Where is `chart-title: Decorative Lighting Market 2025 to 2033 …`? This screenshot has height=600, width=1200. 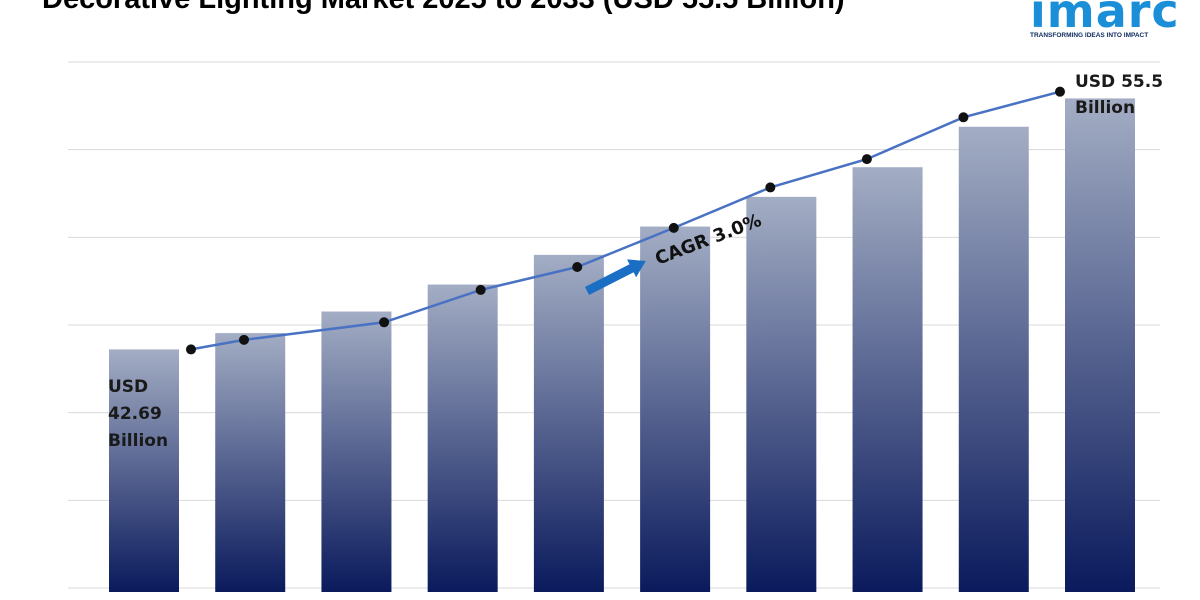 chart-title: Decorative Lighting Market 2025 to 2033 … is located at coordinates (443, 8).